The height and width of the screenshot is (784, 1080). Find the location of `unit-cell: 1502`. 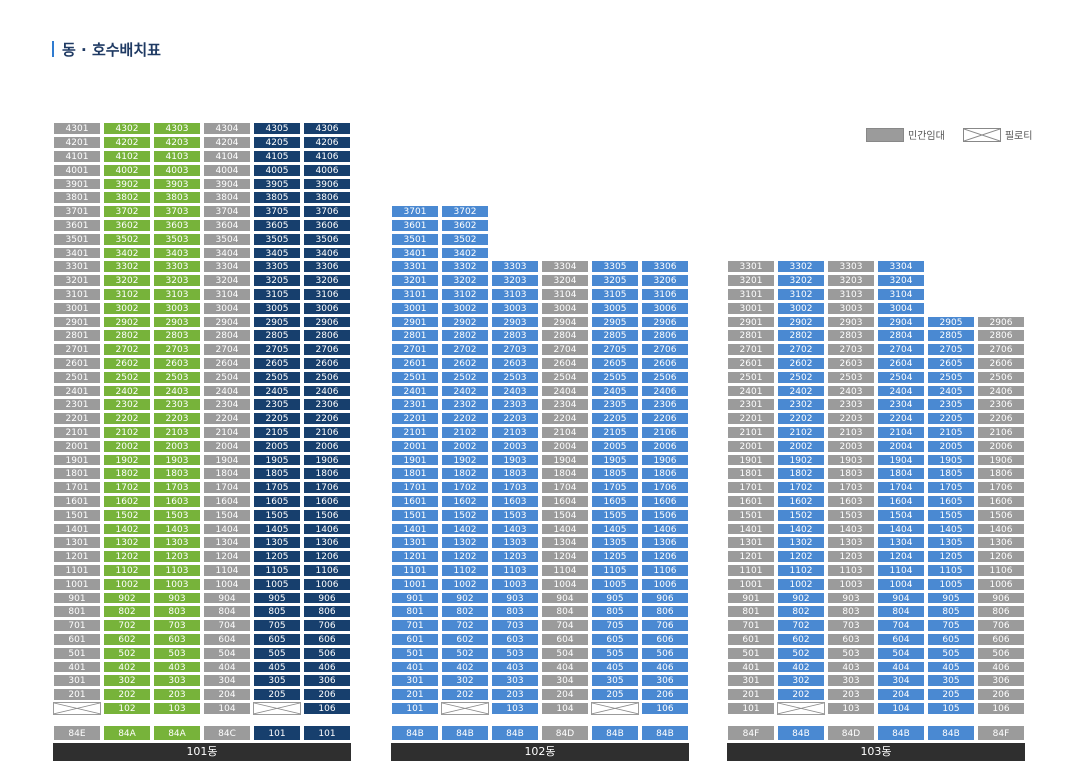

unit-cell: 1502 is located at coordinates (127, 515).